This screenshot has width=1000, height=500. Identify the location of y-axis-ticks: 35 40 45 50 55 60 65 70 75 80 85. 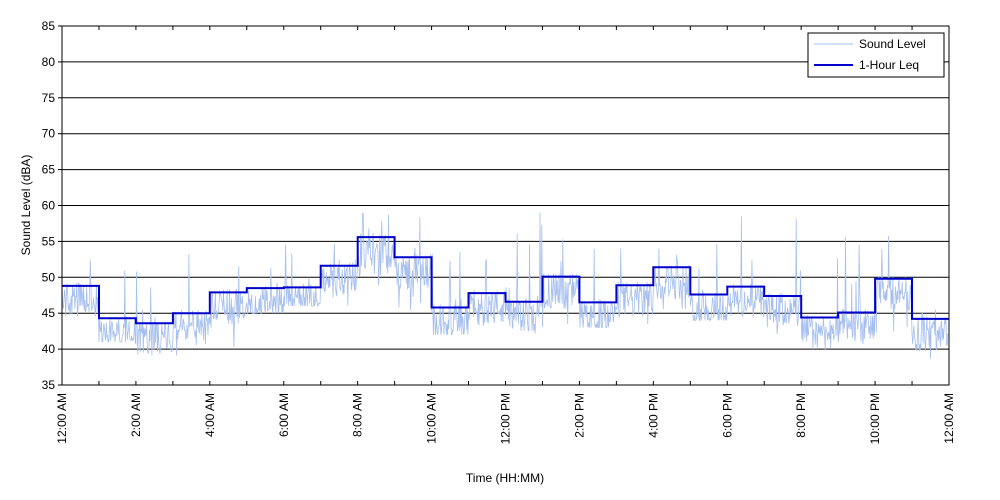
(52, 205).